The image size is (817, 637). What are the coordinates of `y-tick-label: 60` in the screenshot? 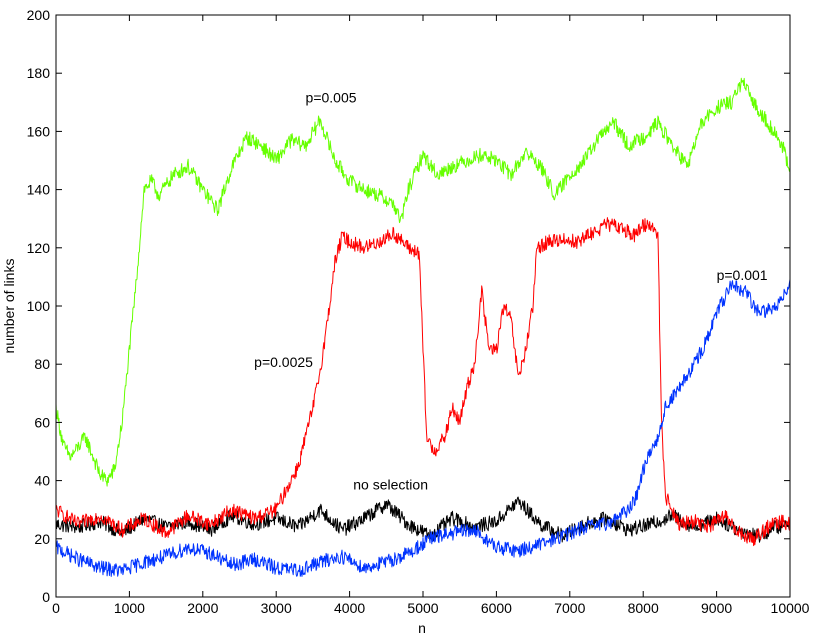 It's located at (42, 422).